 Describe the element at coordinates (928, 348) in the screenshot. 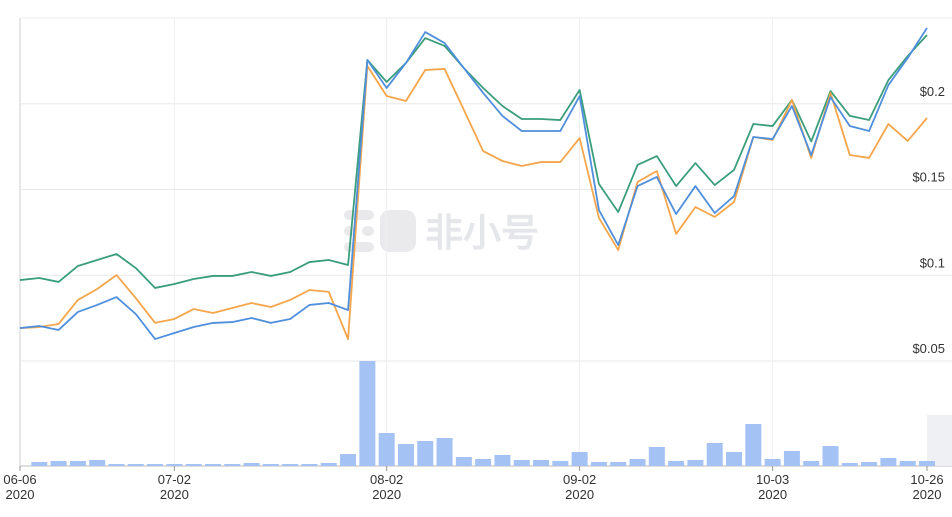

I see `y-tick-label: $0.05` at that location.